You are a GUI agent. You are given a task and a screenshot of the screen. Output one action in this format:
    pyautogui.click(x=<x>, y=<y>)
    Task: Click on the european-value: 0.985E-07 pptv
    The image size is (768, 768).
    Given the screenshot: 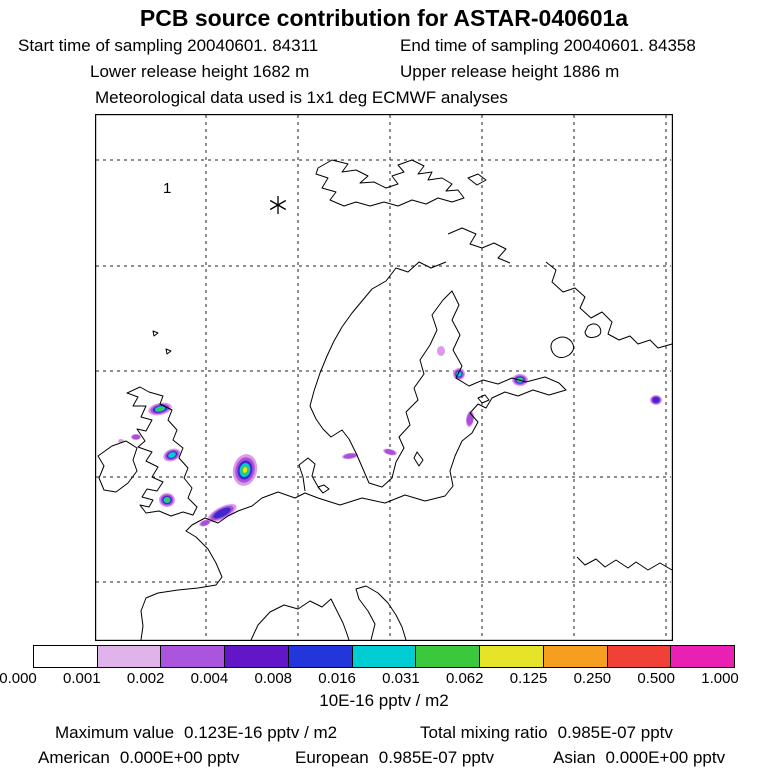 What is the action you would take?
    pyautogui.click(x=436, y=757)
    